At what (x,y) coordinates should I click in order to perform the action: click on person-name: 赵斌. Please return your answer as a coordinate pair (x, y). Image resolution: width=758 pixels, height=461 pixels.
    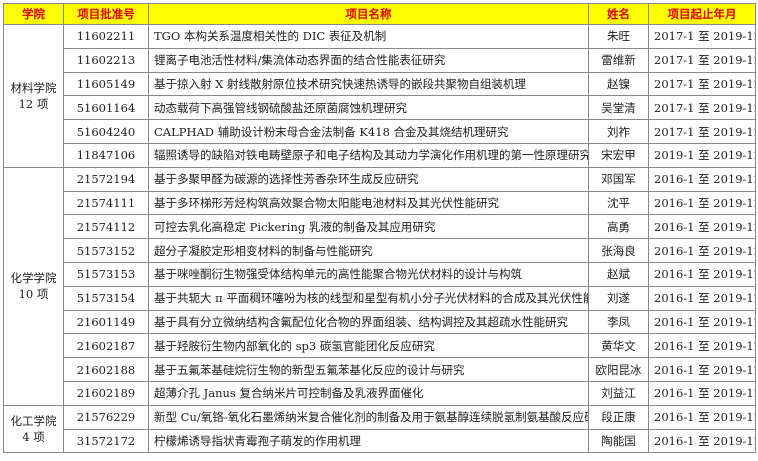
    Looking at the image, I should click on (618, 274).